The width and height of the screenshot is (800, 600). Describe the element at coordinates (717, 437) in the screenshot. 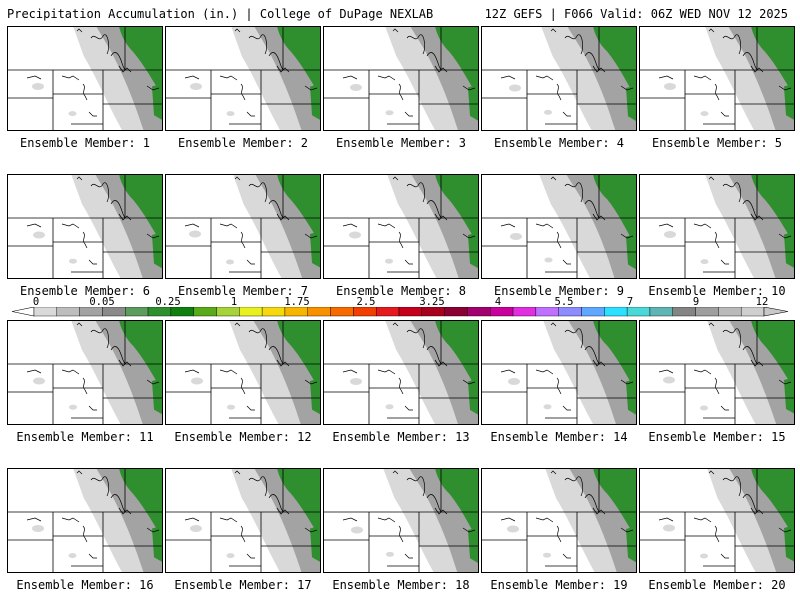

I see `member-label: Ensemble Member: 15` at that location.